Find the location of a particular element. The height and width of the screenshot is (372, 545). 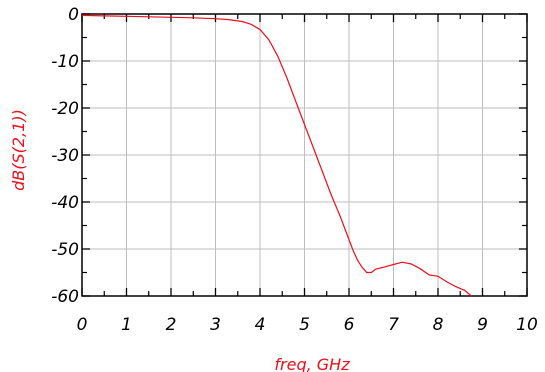

y-tick-label--20: -20 is located at coordinates (65, 109).